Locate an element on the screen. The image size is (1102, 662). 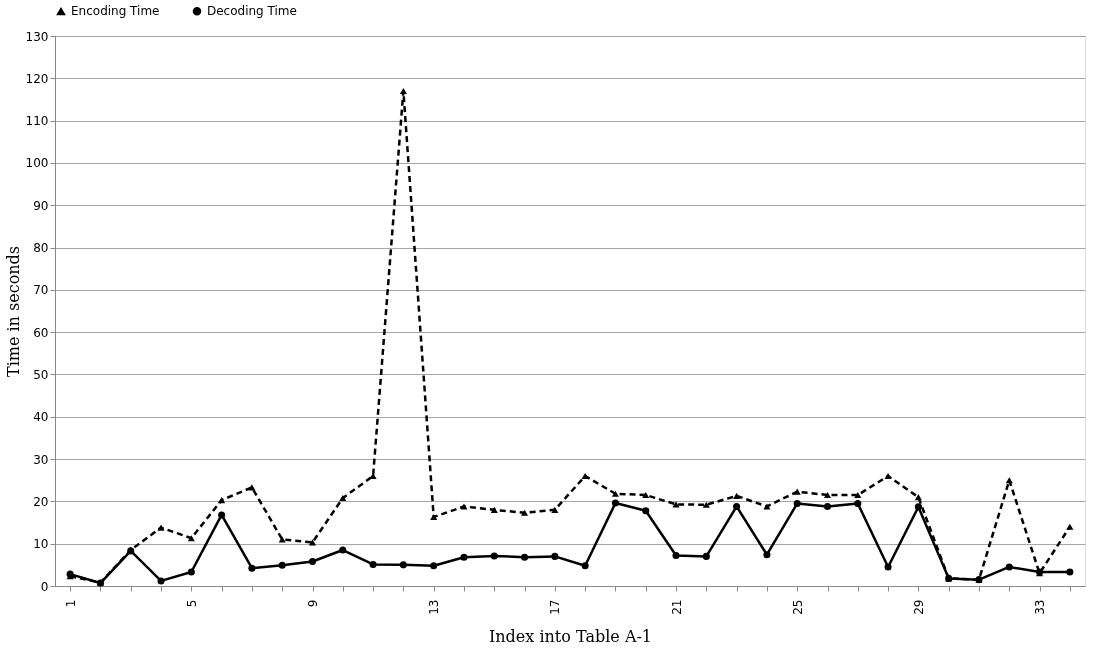
legend-label: Decoding Time is located at coordinates (252, 11).